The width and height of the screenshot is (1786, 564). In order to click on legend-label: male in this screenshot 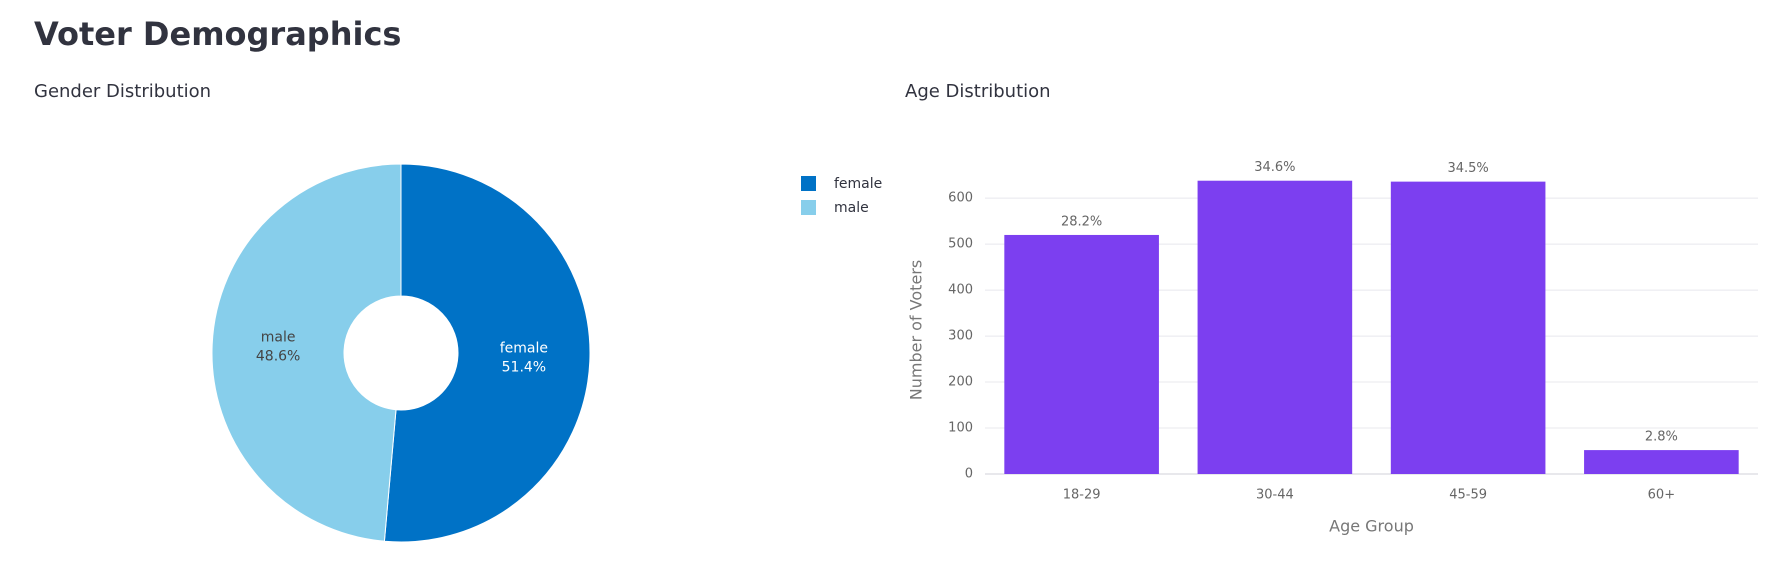, I will do `click(851, 208)`.